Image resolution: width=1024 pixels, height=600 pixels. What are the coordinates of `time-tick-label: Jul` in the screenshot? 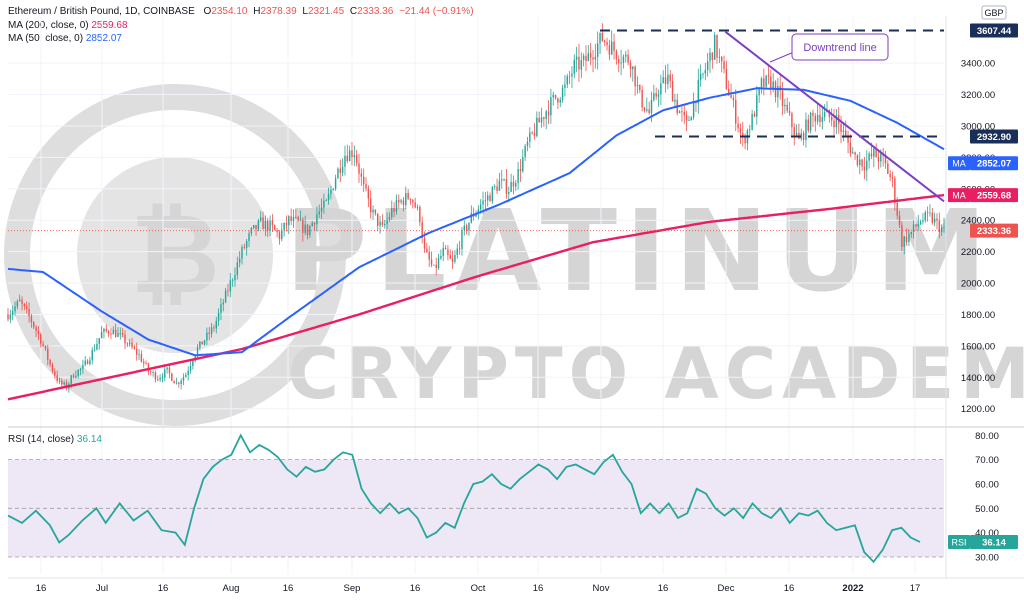 It's located at (102, 588).